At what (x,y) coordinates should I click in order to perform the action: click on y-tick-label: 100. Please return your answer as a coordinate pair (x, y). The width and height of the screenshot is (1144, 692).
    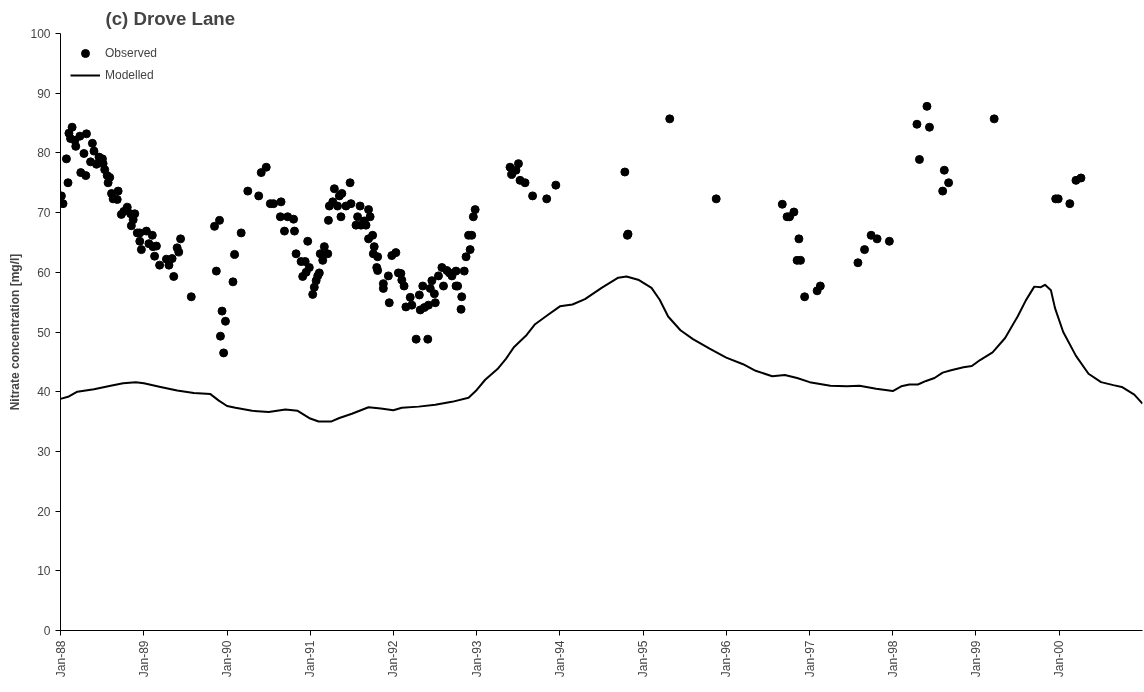
    Looking at the image, I should click on (40, 34).